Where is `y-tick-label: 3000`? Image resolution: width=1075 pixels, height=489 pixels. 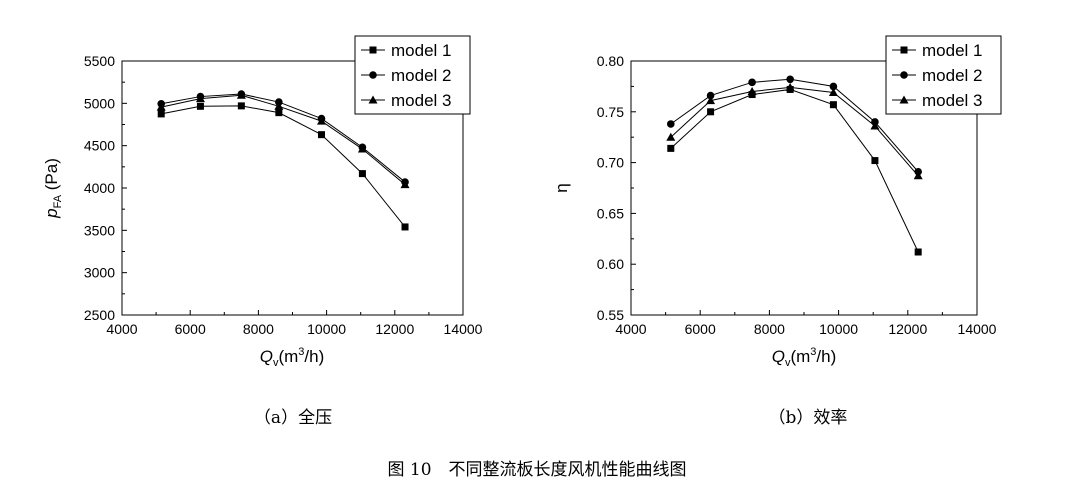 y-tick-label: 3000 is located at coordinates (99, 273).